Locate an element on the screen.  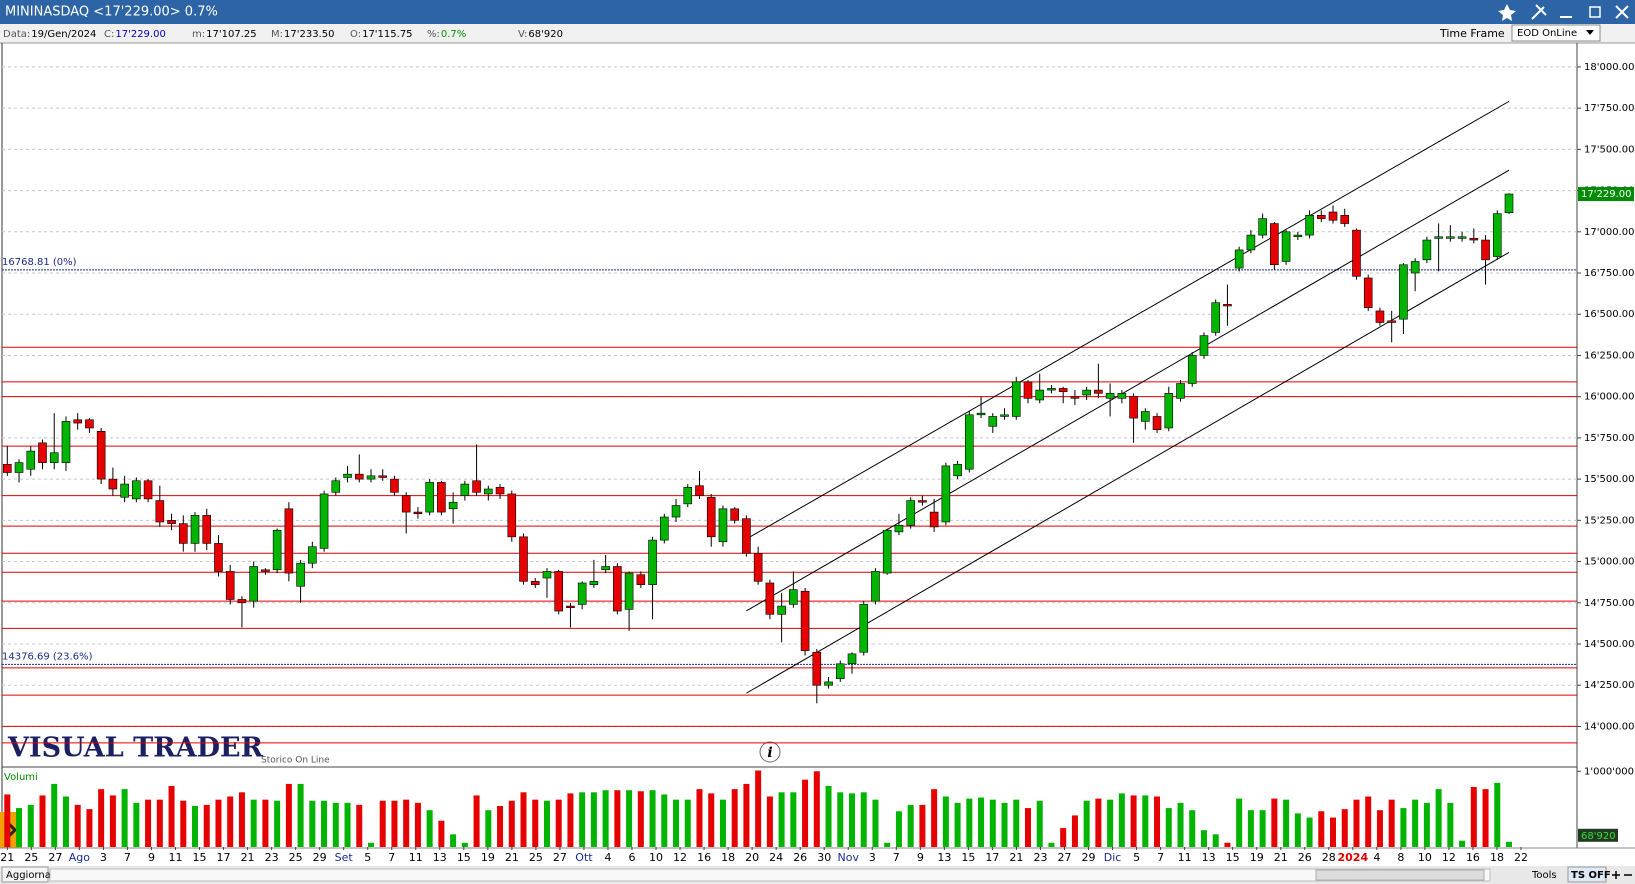
y-tick-label: 16'750.00 is located at coordinates (1609, 273).